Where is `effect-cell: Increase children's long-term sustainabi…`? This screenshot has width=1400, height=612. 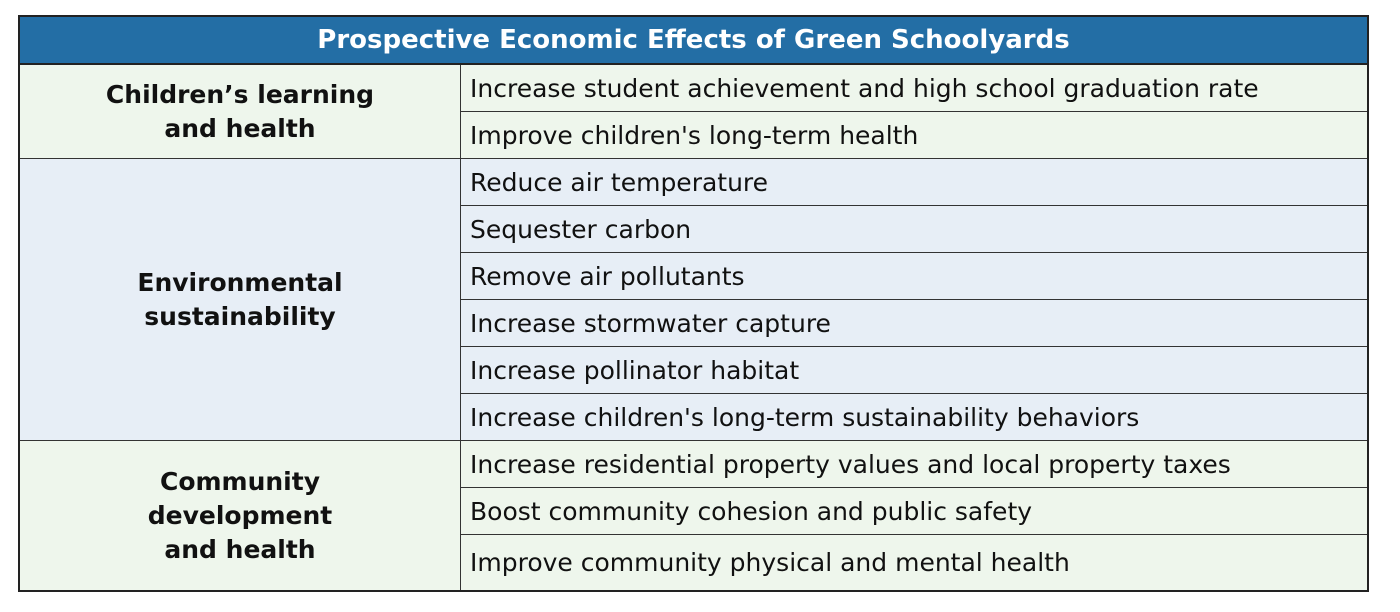
effect-cell: Increase children's long-term sustainabi… is located at coordinates (914, 417).